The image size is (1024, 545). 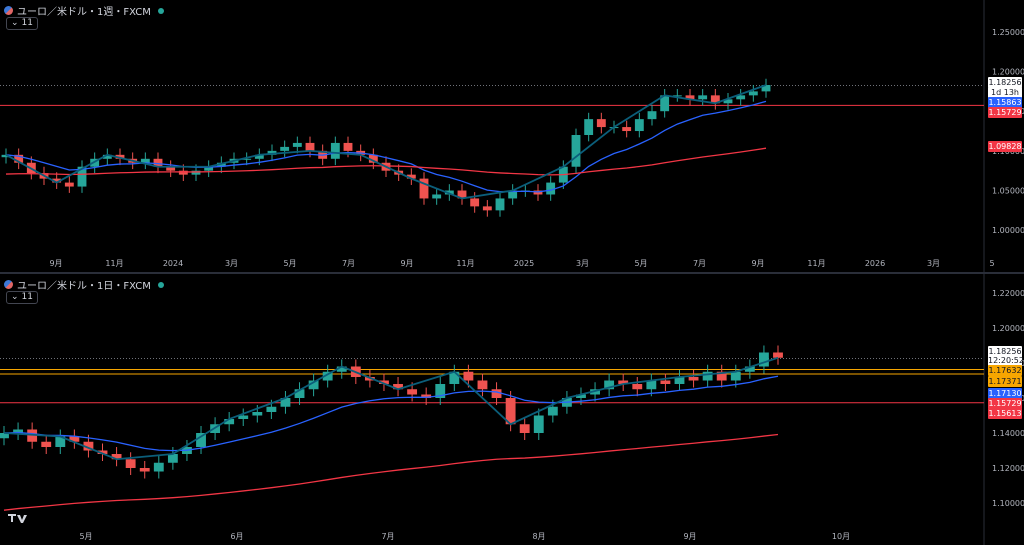 What do you see at coordinates (841, 536) in the screenshot?
I see `time-axis-tick: 10月` at bounding box center [841, 536].